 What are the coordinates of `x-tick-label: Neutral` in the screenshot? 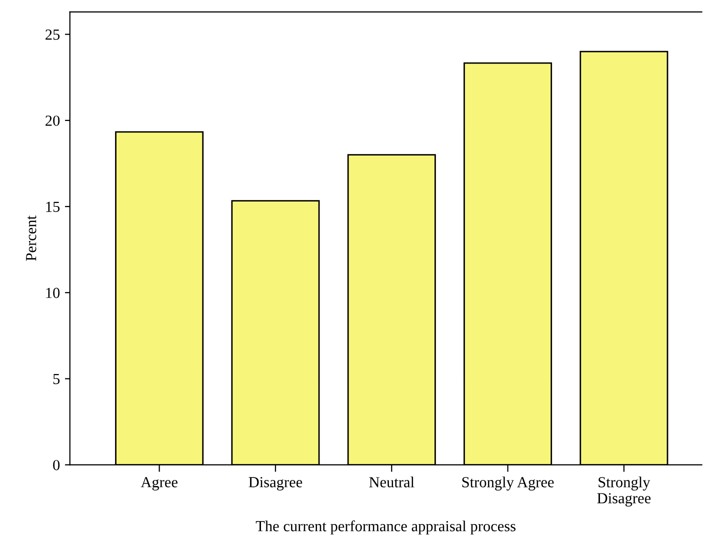 It's located at (391, 482).